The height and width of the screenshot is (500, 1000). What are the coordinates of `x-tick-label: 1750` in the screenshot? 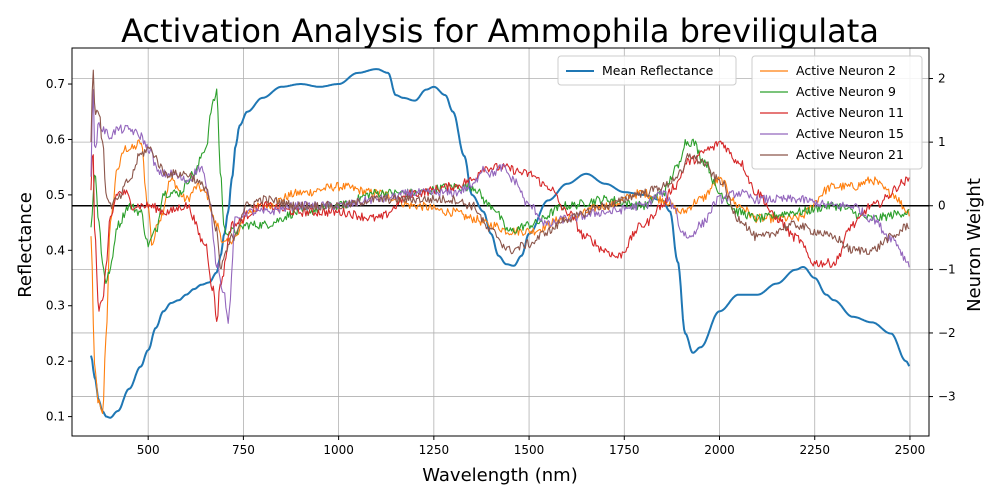 It's located at (624, 450).